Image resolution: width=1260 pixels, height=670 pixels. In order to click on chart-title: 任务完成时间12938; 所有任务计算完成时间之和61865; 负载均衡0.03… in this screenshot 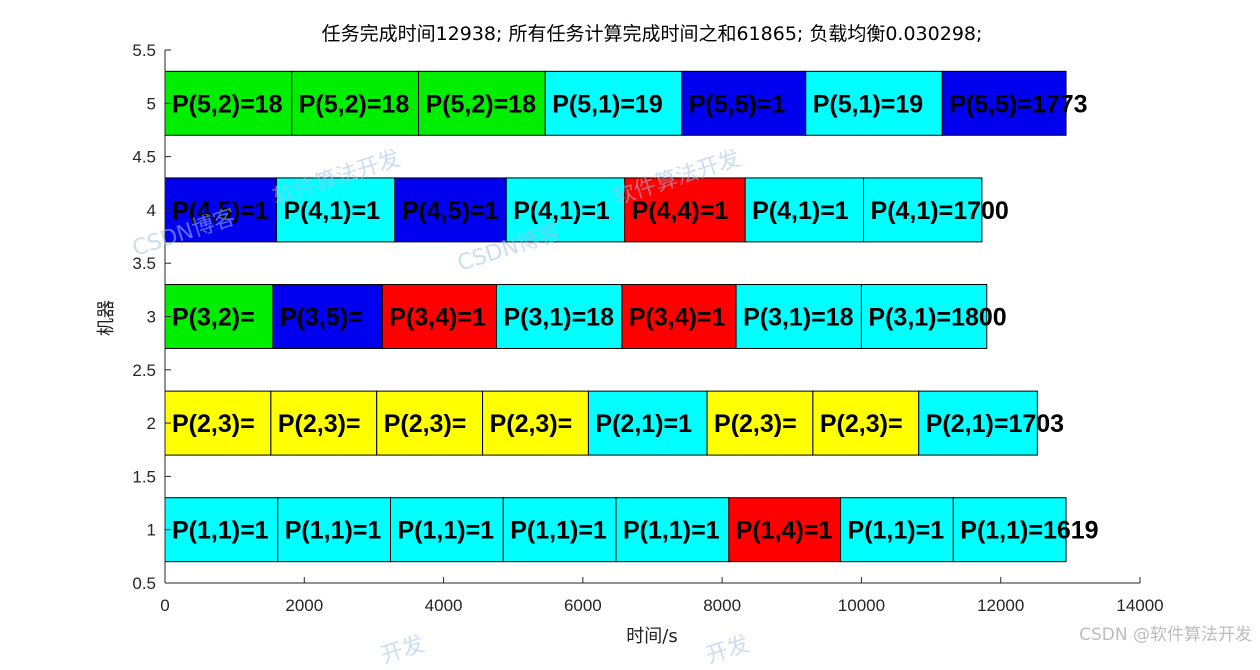, I will do `click(652, 34)`.